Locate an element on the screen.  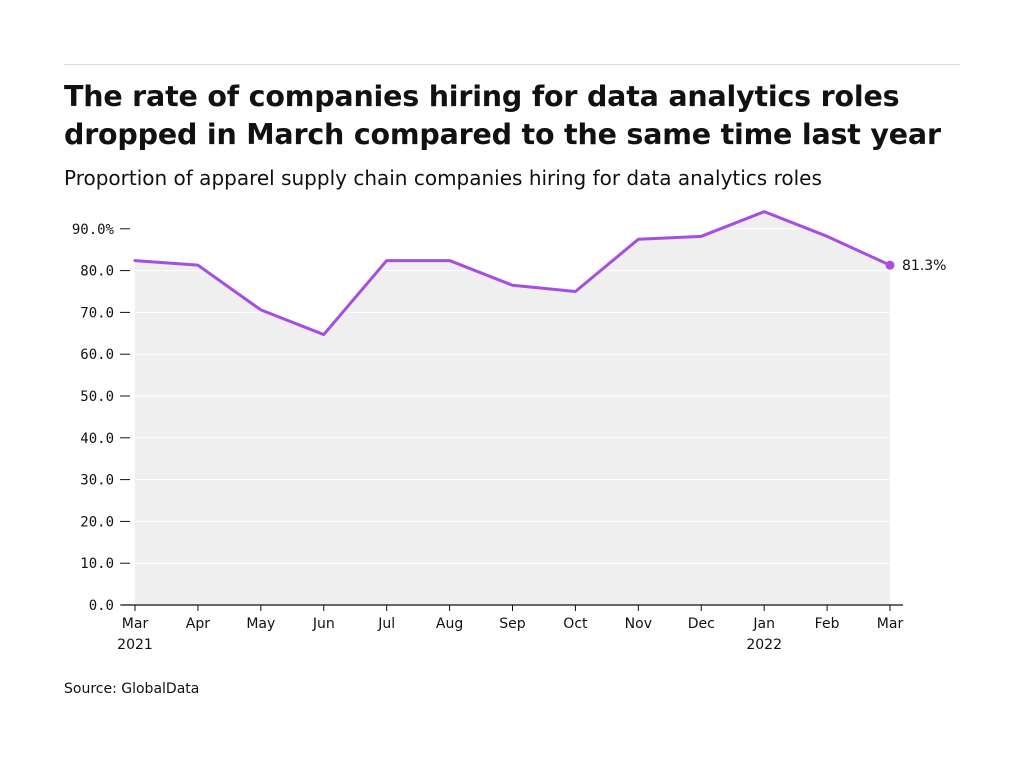
x-tick-label: Jan is located at coordinates (763, 624).